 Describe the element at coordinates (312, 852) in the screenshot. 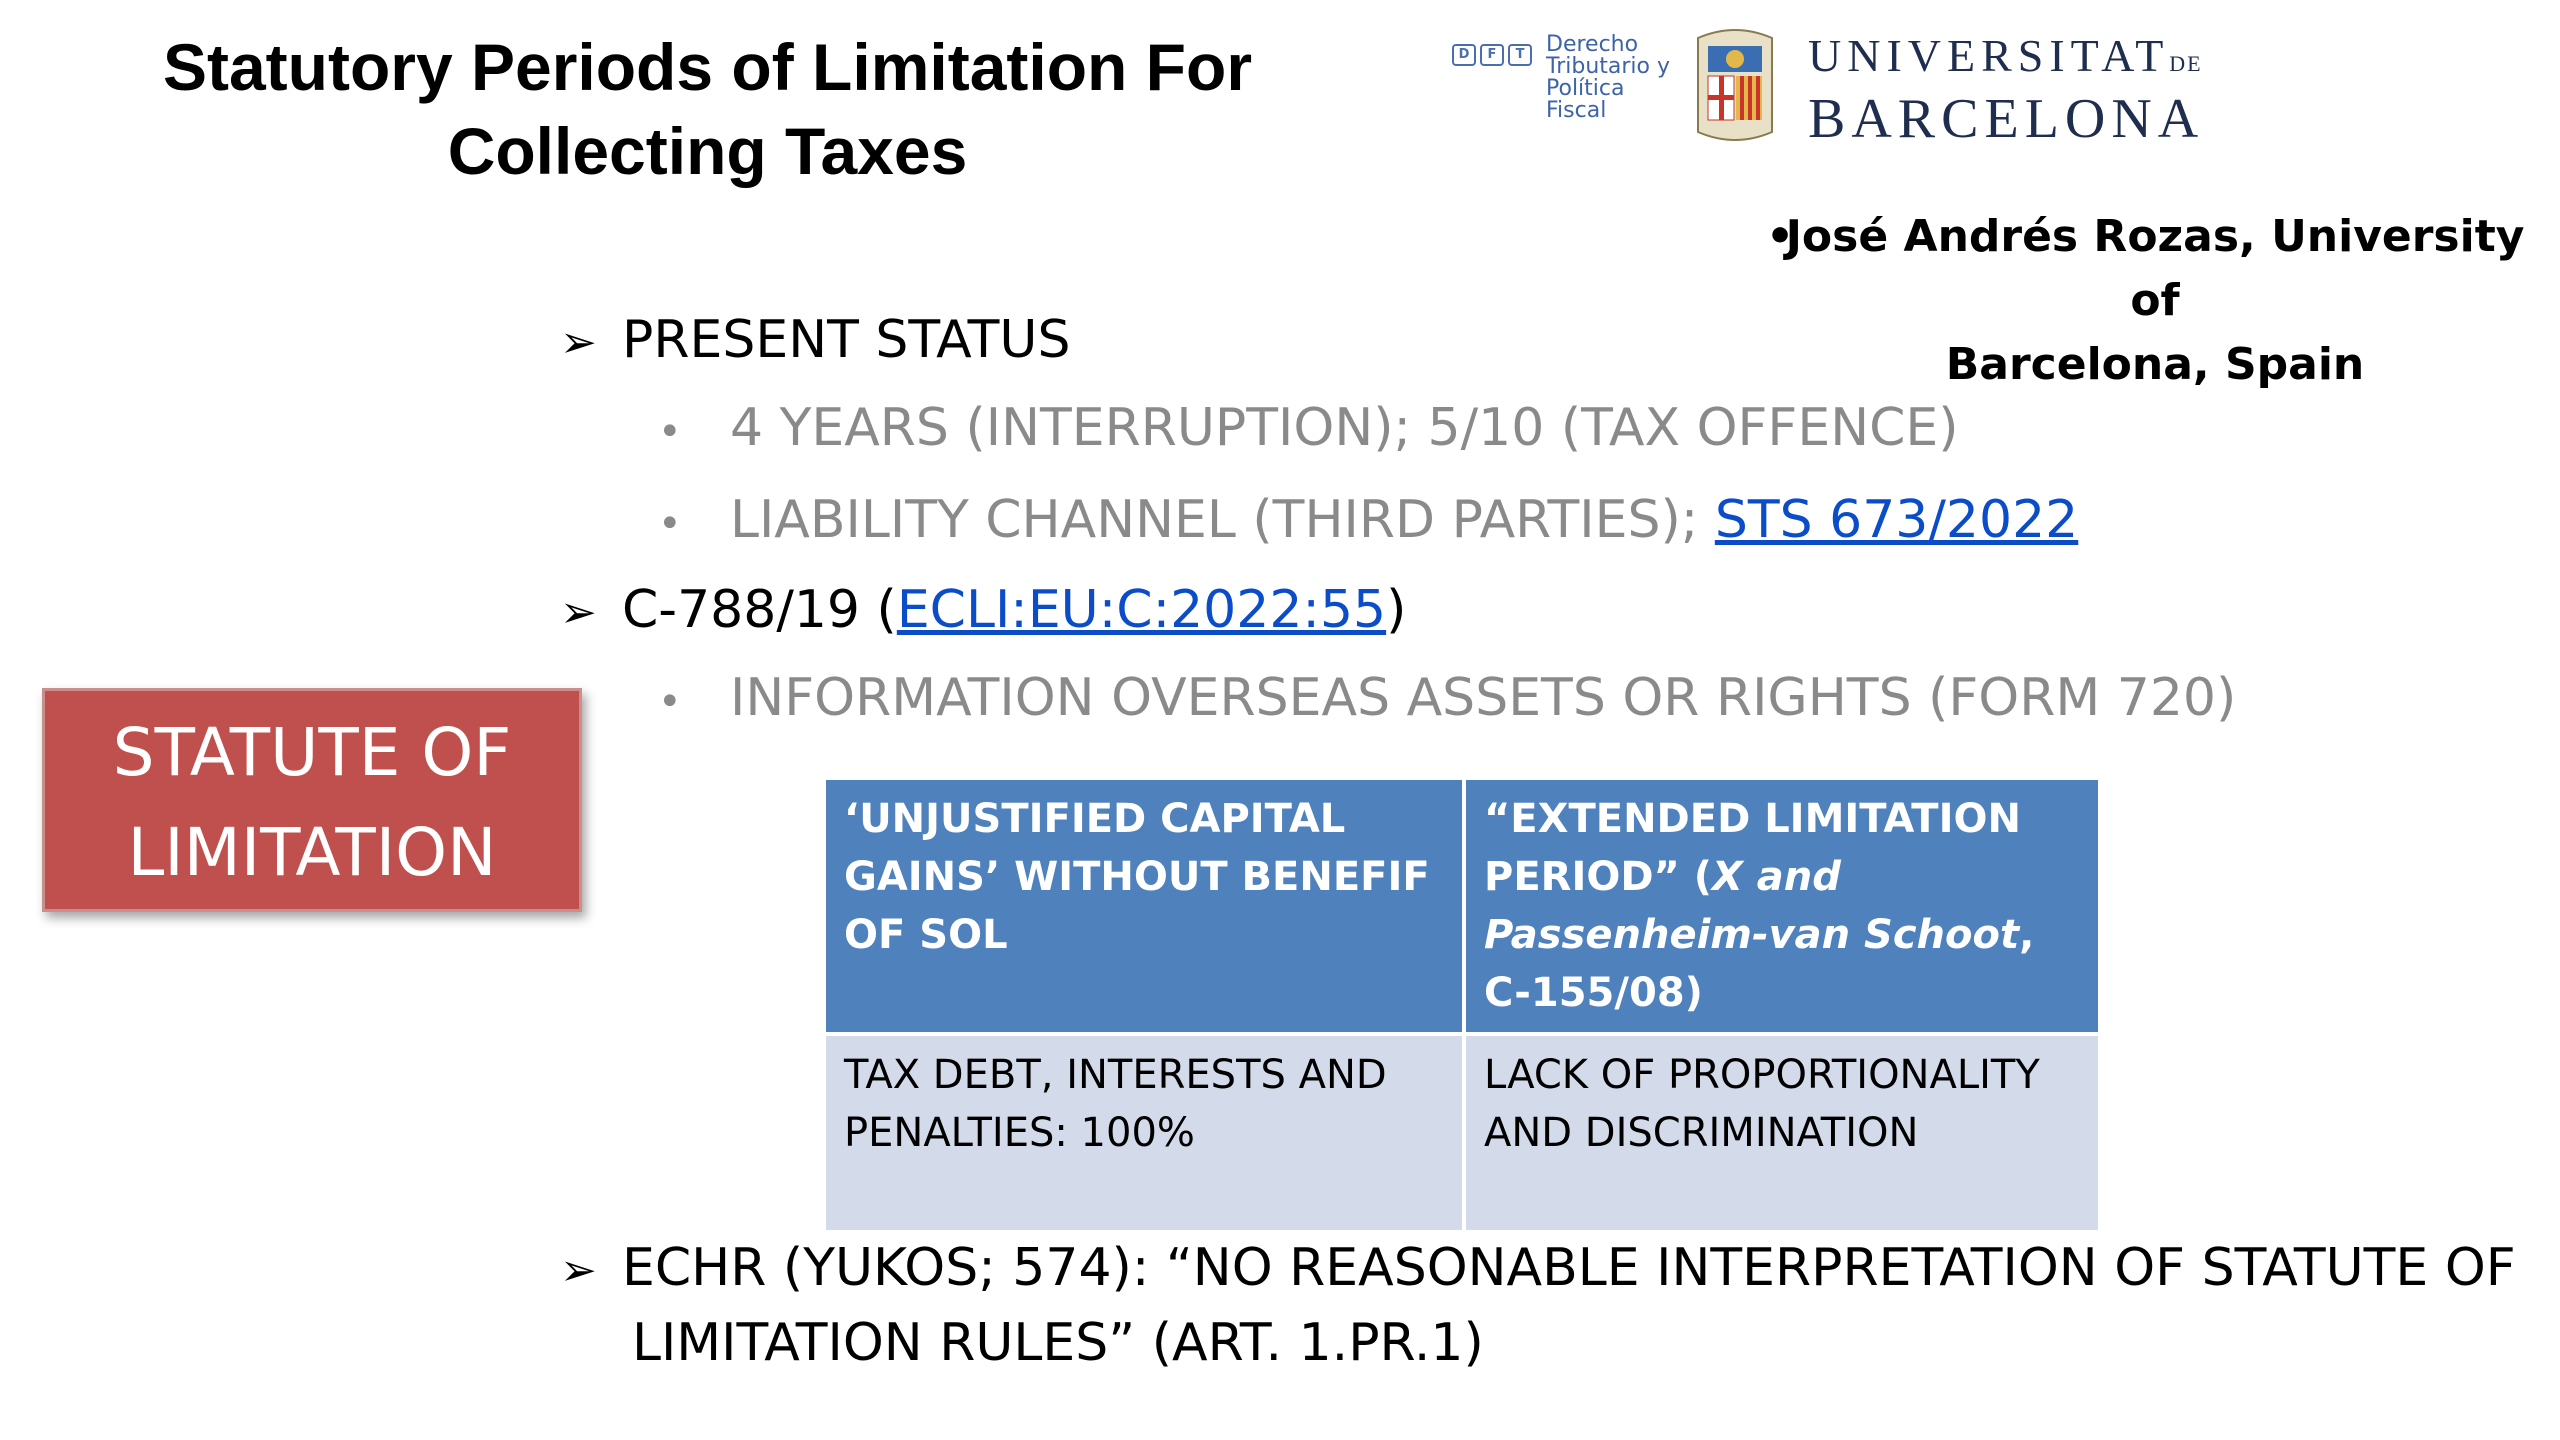

I see `statute-box-line2: LIMITATION` at that location.